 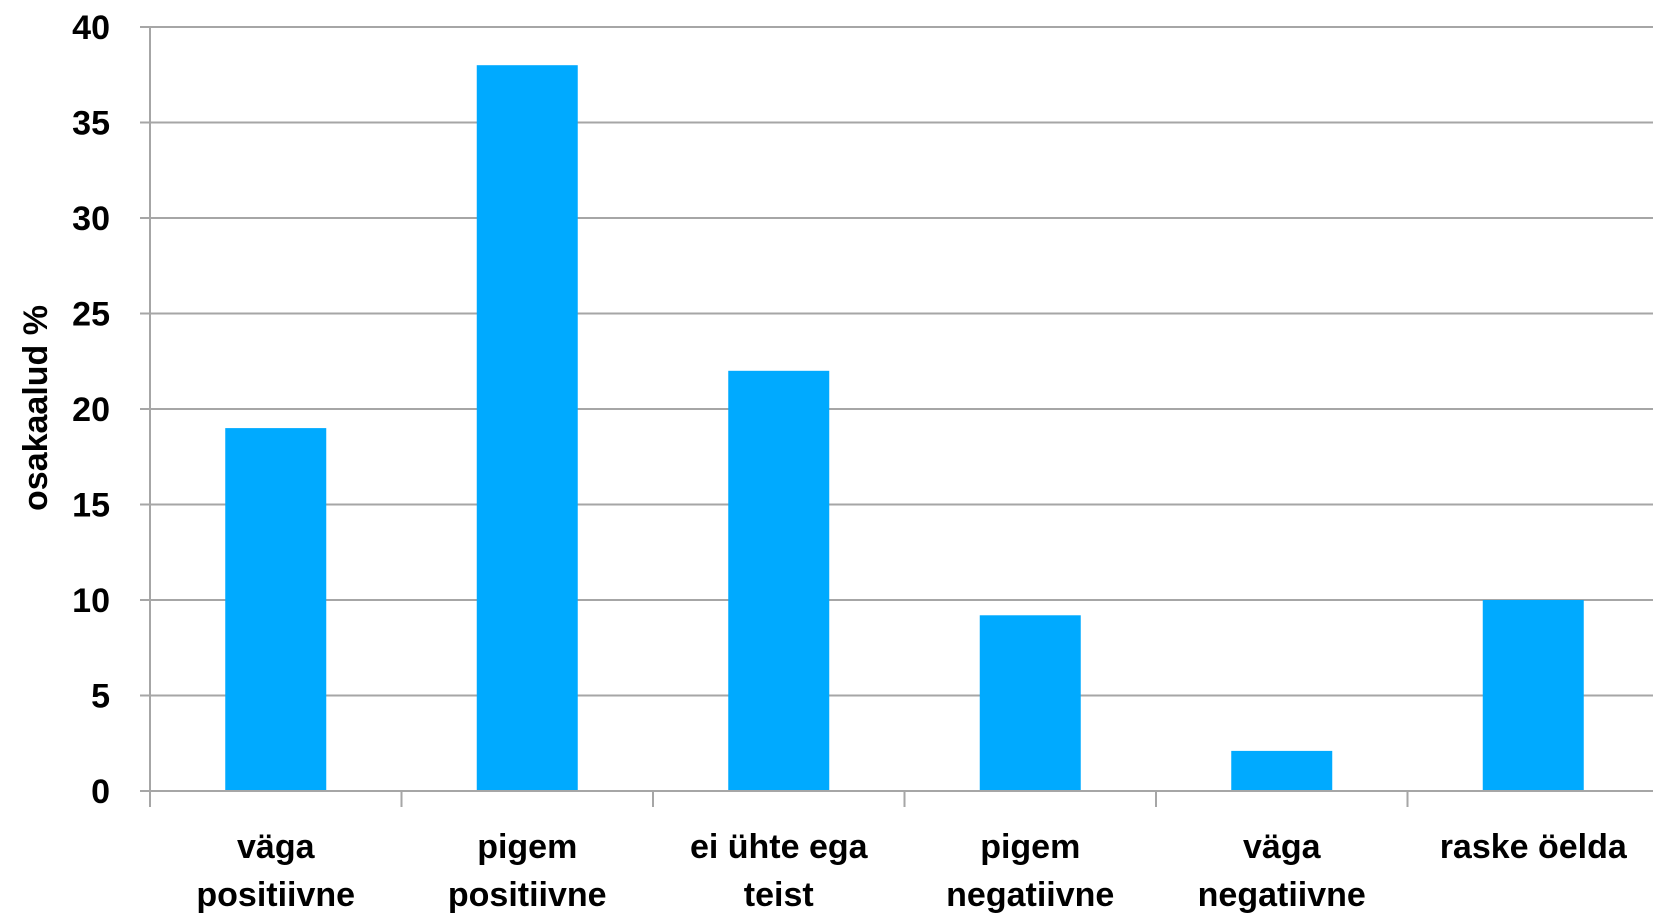 I want to click on y-tick-label: 40, so click(x=91, y=28).